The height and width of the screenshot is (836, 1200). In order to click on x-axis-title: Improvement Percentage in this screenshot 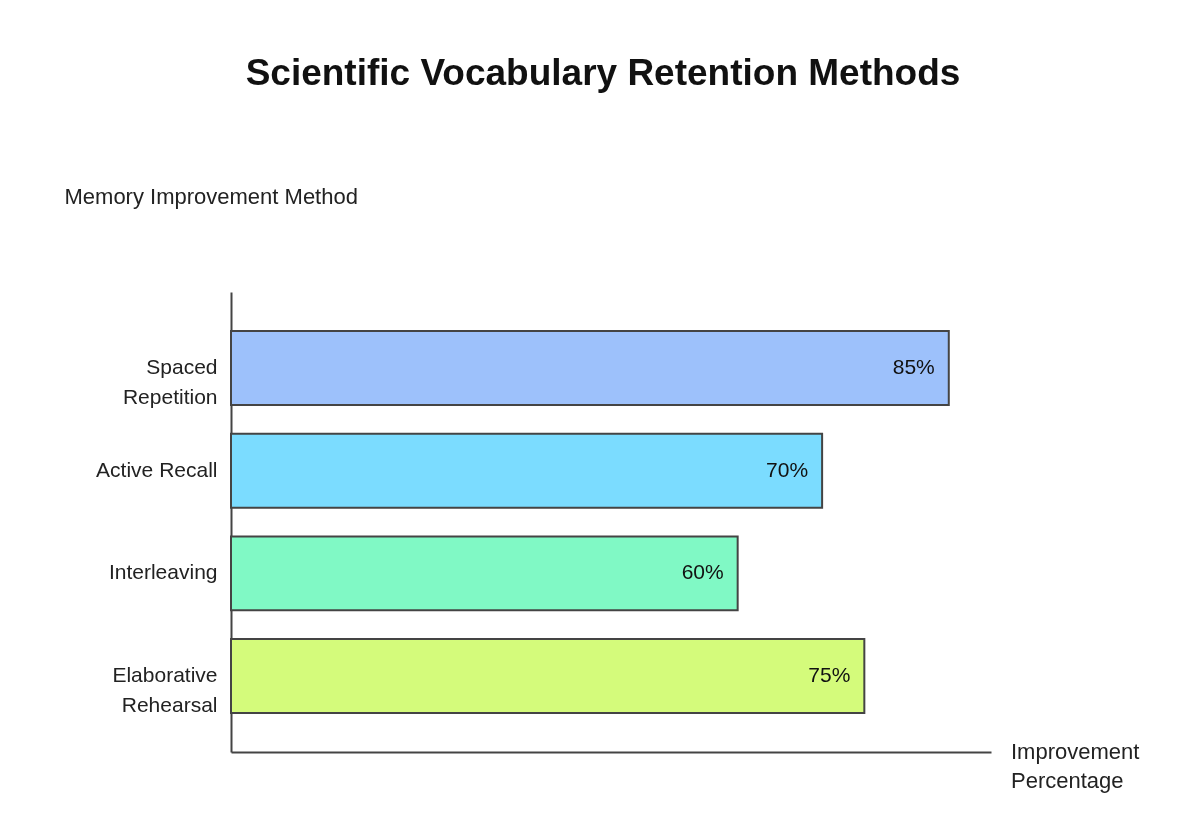, I will do `click(1075, 766)`.